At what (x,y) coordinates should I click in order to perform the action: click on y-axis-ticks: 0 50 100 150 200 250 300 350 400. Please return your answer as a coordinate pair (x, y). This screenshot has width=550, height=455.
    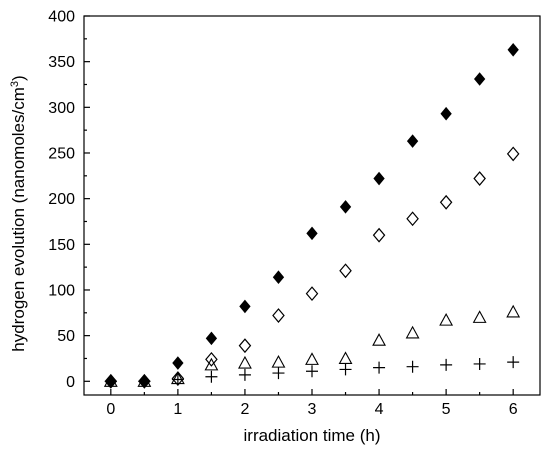
    Looking at the image, I should click on (69, 200).